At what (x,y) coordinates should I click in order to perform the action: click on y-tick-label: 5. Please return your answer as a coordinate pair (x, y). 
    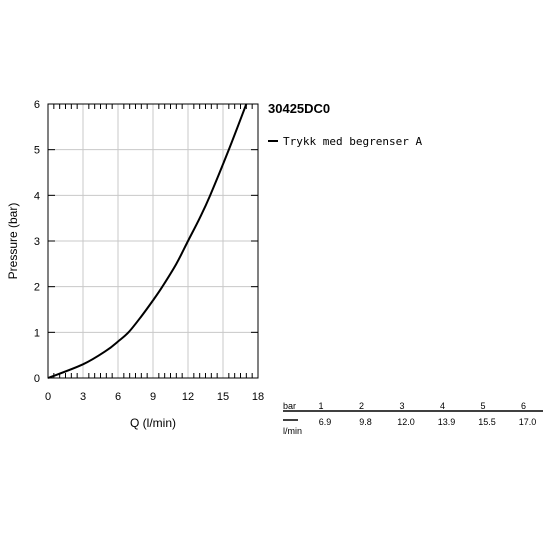
    Looking at the image, I should click on (37, 151).